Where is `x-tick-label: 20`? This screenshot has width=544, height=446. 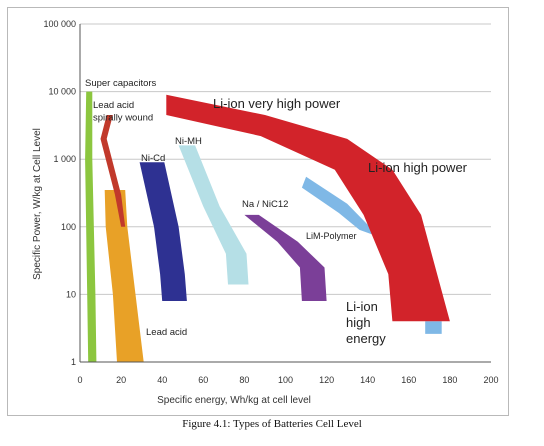
x-tick-label: 20 is located at coordinates (121, 380).